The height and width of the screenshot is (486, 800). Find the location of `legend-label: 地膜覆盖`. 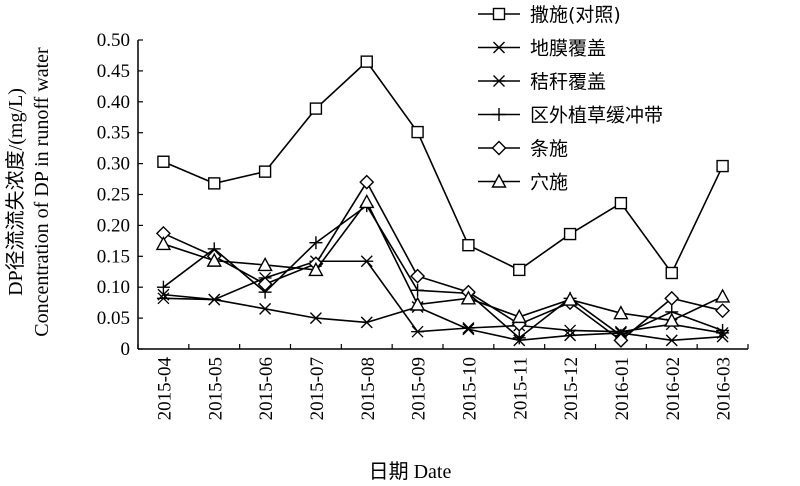

legend-label: 地膜覆盖 is located at coordinates (568, 49).